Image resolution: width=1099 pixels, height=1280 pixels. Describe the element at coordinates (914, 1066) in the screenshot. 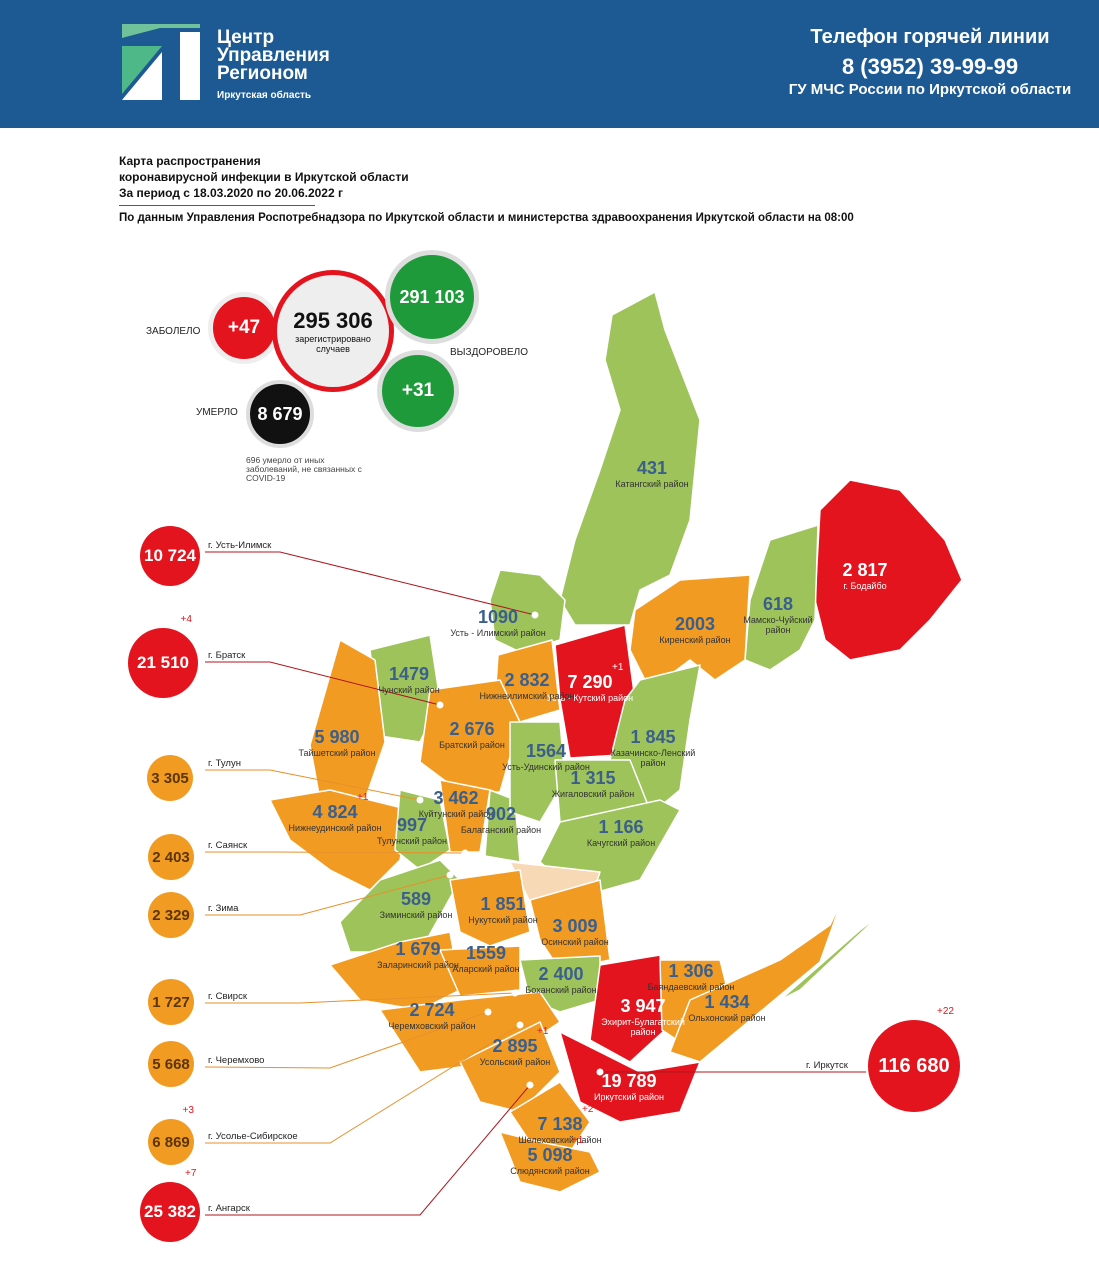

I see `city-circle: 116 680` at that location.